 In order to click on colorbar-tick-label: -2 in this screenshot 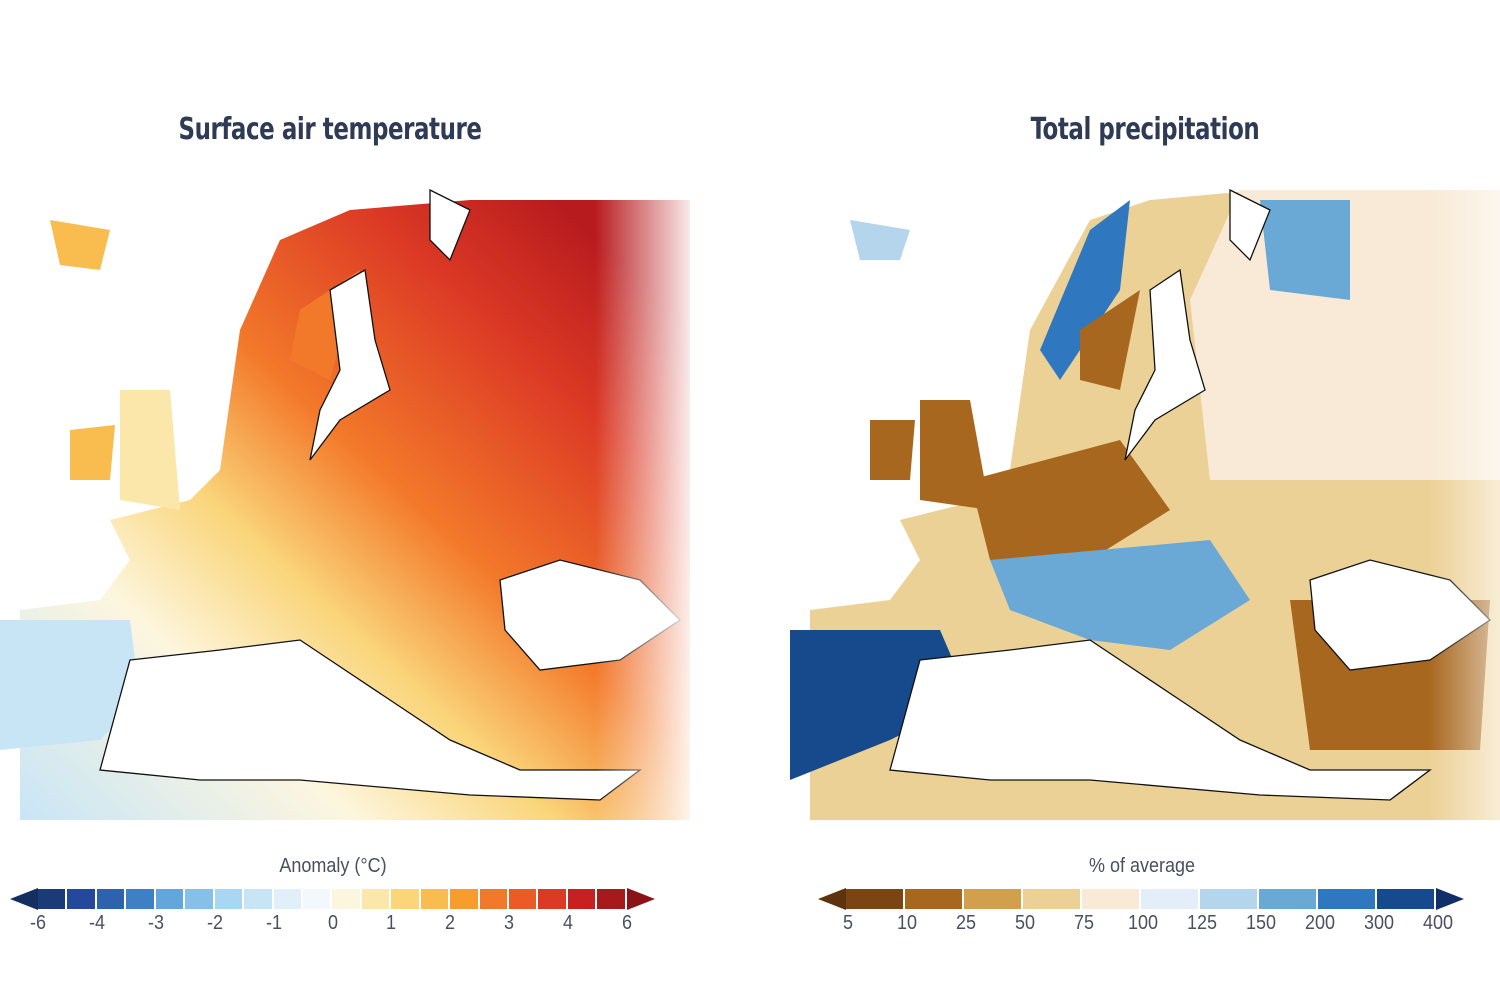, I will do `click(214, 923)`.